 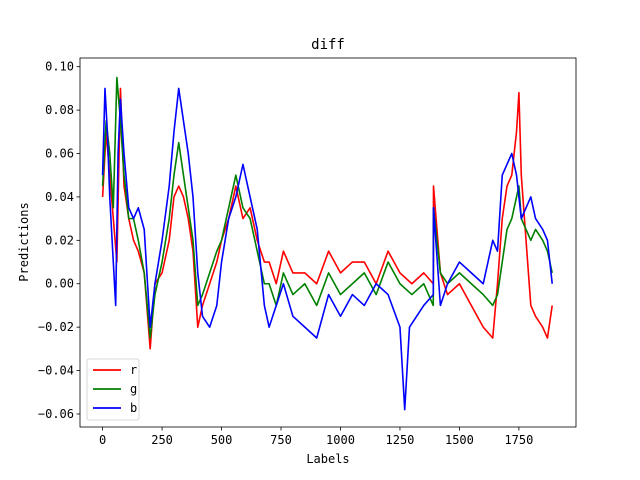 What do you see at coordinates (328, 45) in the screenshot?
I see `chart-title: diff` at bounding box center [328, 45].